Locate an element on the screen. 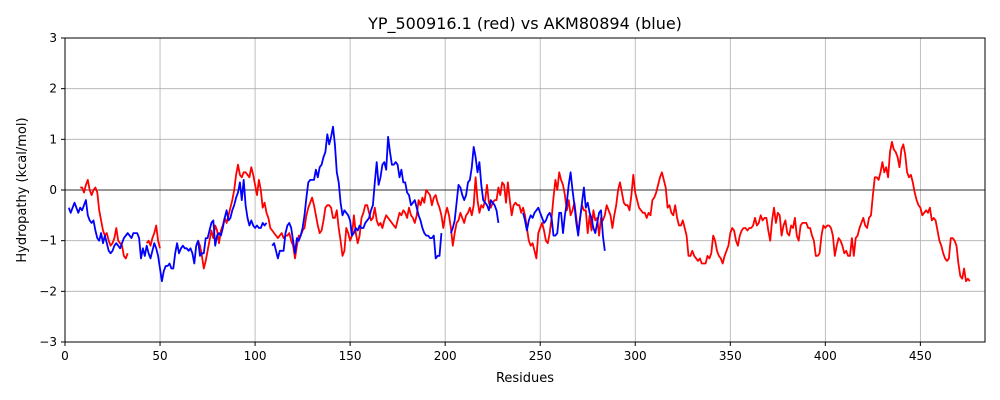  x-tick-label: 200 is located at coordinates (445, 356).